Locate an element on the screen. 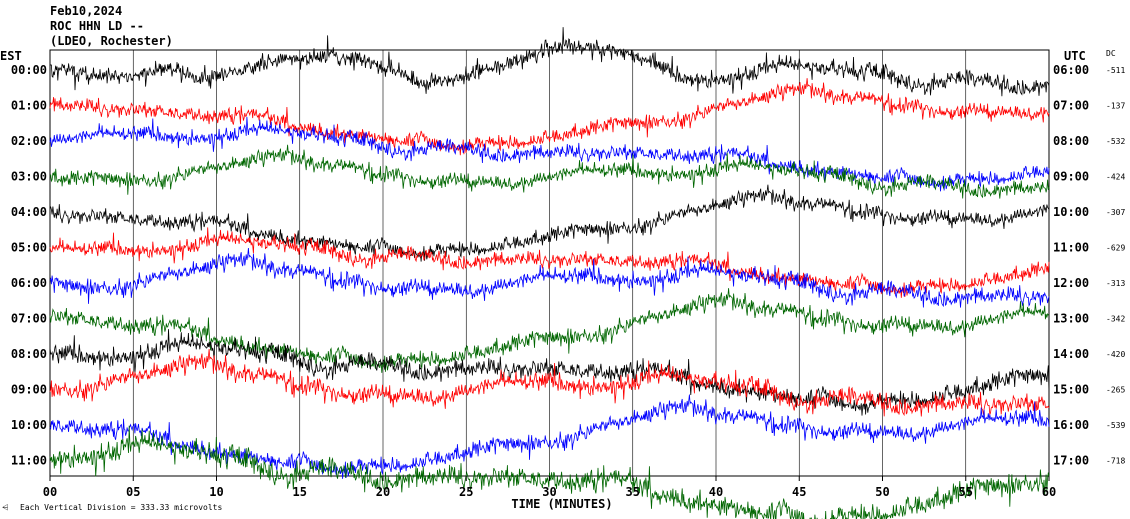 The image size is (1130, 519). est-row-label: 01:00 is located at coordinates (29, 106).